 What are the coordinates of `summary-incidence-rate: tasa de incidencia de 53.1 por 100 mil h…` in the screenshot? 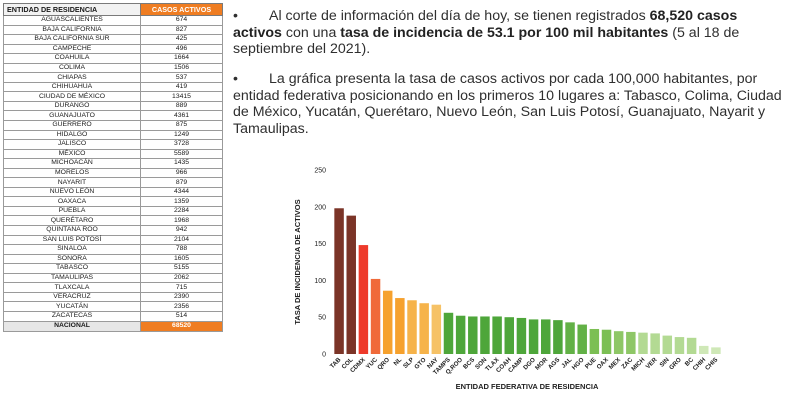 It's located at (504, 32).